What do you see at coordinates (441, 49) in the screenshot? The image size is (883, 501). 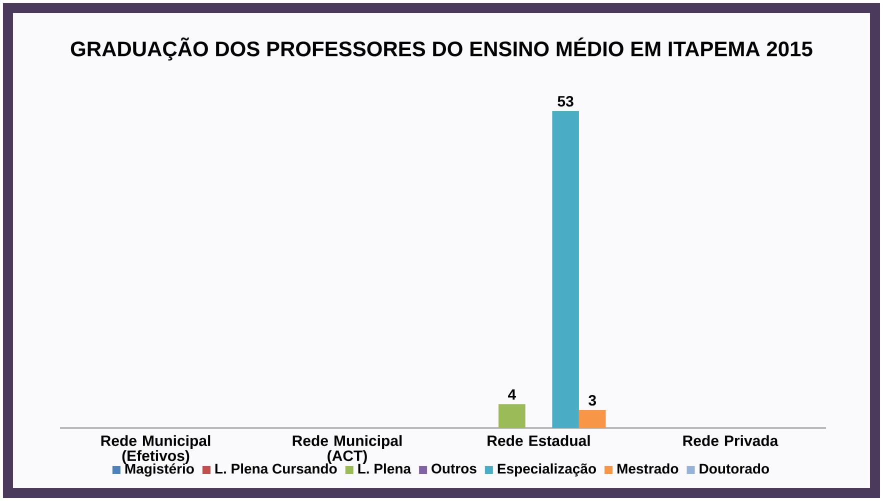 I see `chart-title: GRADUAÇÃO DOS PROFESSORES DO ENSINO MÉDIO EM ITAPEMA 2015` at bounding box center [441, 49].